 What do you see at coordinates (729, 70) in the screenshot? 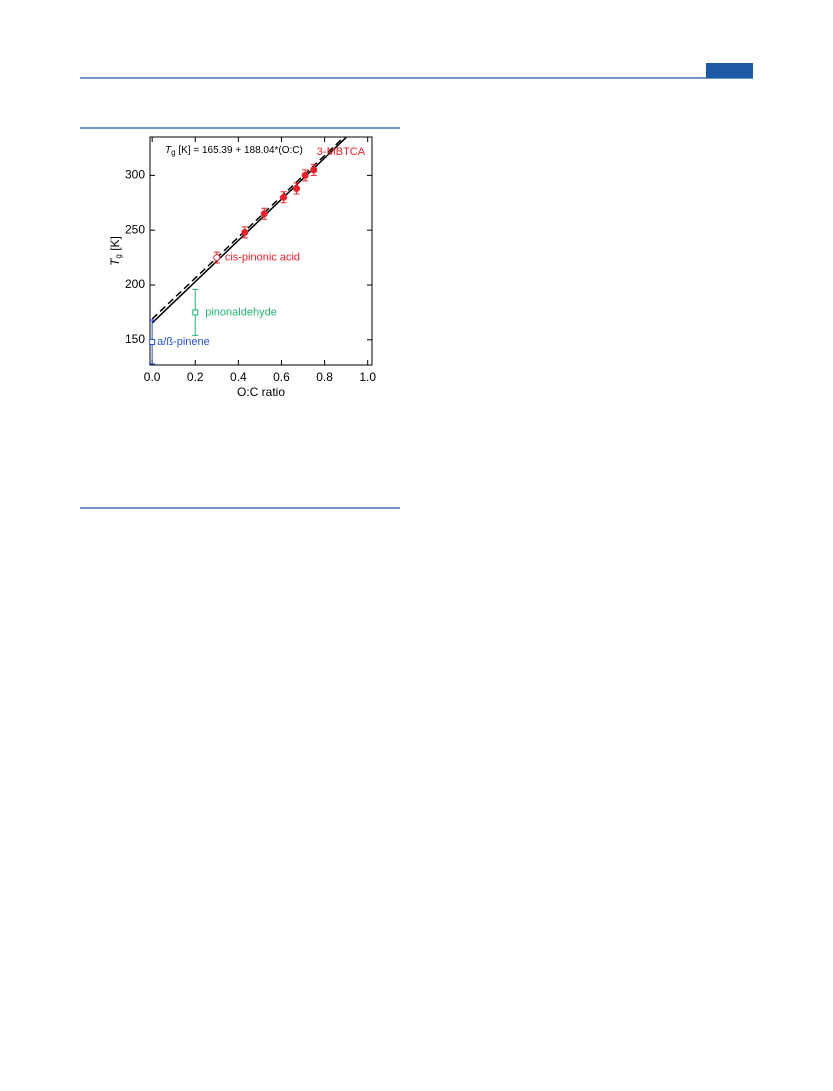
I see `header-tab` at bounding box center [729, 70].